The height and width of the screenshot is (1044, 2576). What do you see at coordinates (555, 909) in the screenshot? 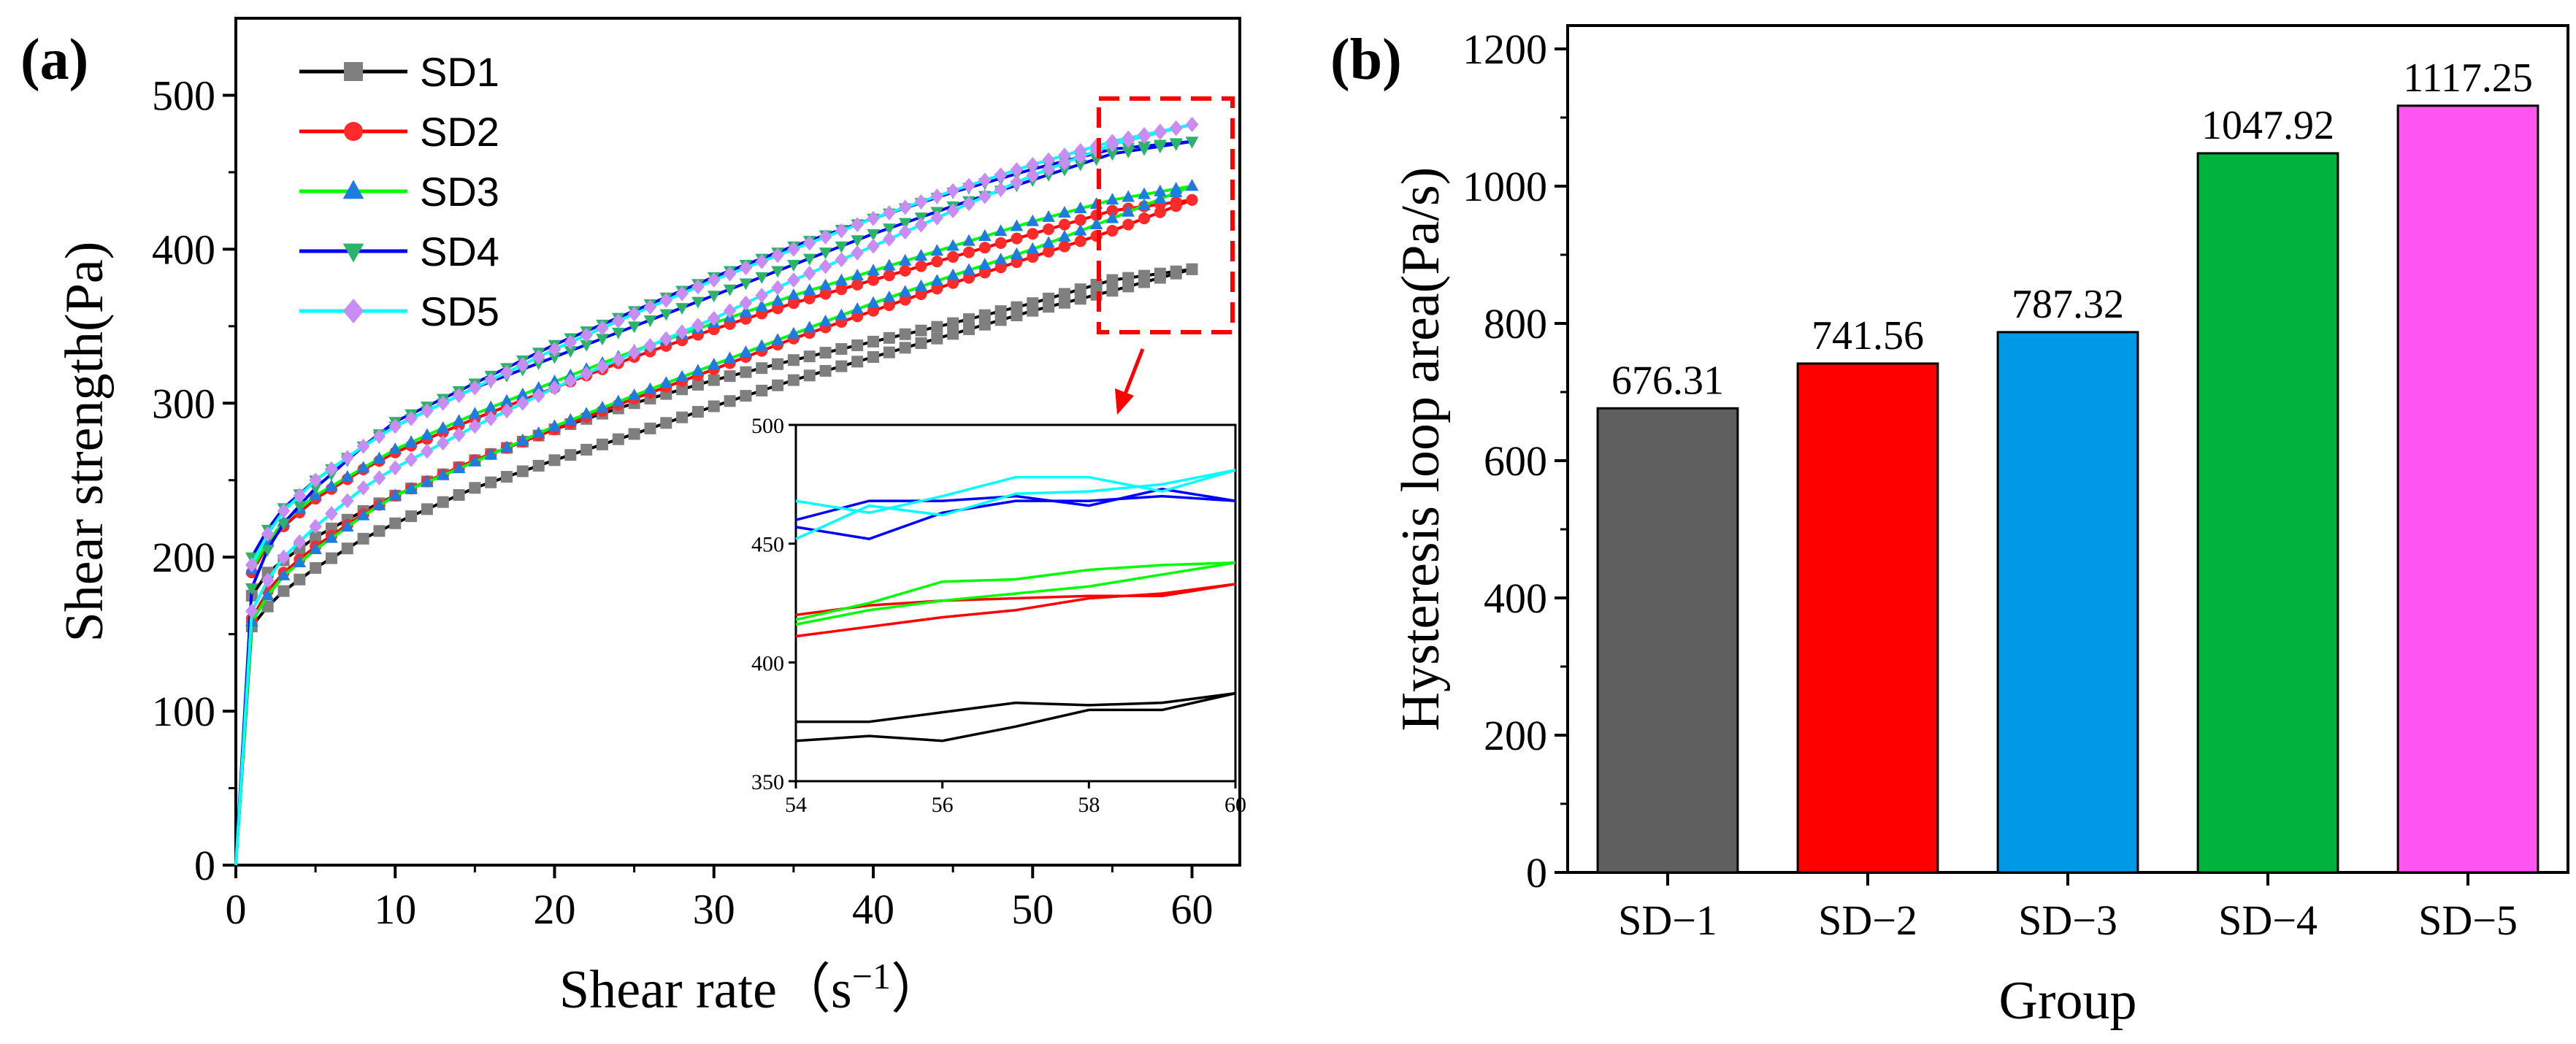
I see `panel-a-xtick-label: 20` at bounding box center [555, 909].